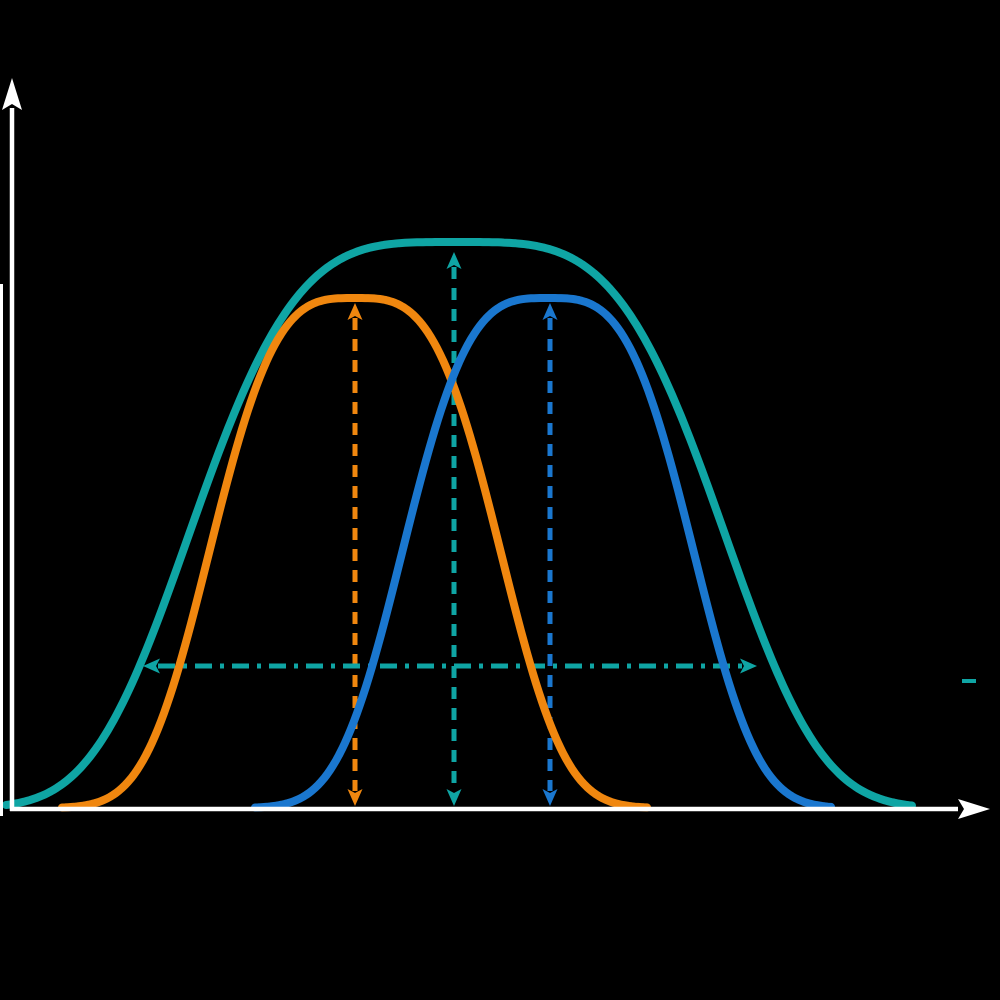 Image resolution: width=1000 pixels, height=1000 pixels. I want to click on width-arrow-head-left, so click(151, 666).